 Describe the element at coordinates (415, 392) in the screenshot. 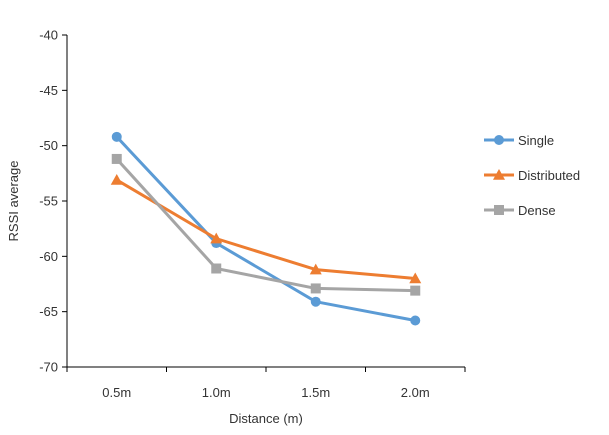

I see `x-tick-label: 2.0m` at that location.